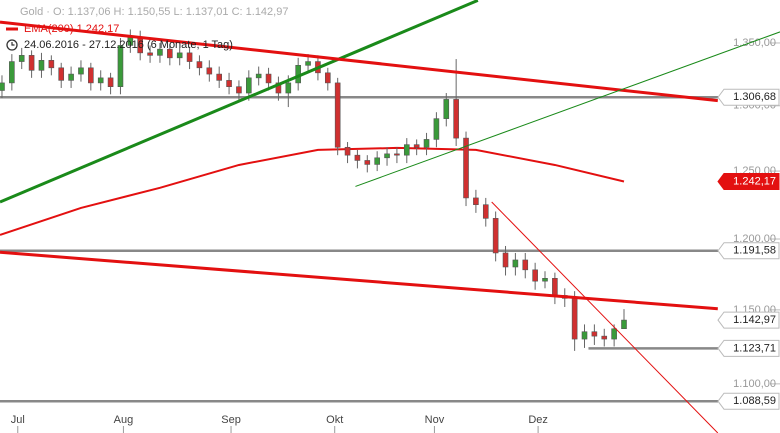 The width and height of the screenshot is (780, 433). Describe the element at coordinates (538, 420) in the screenshot. I see `x-tick-label: Dez` at that location.